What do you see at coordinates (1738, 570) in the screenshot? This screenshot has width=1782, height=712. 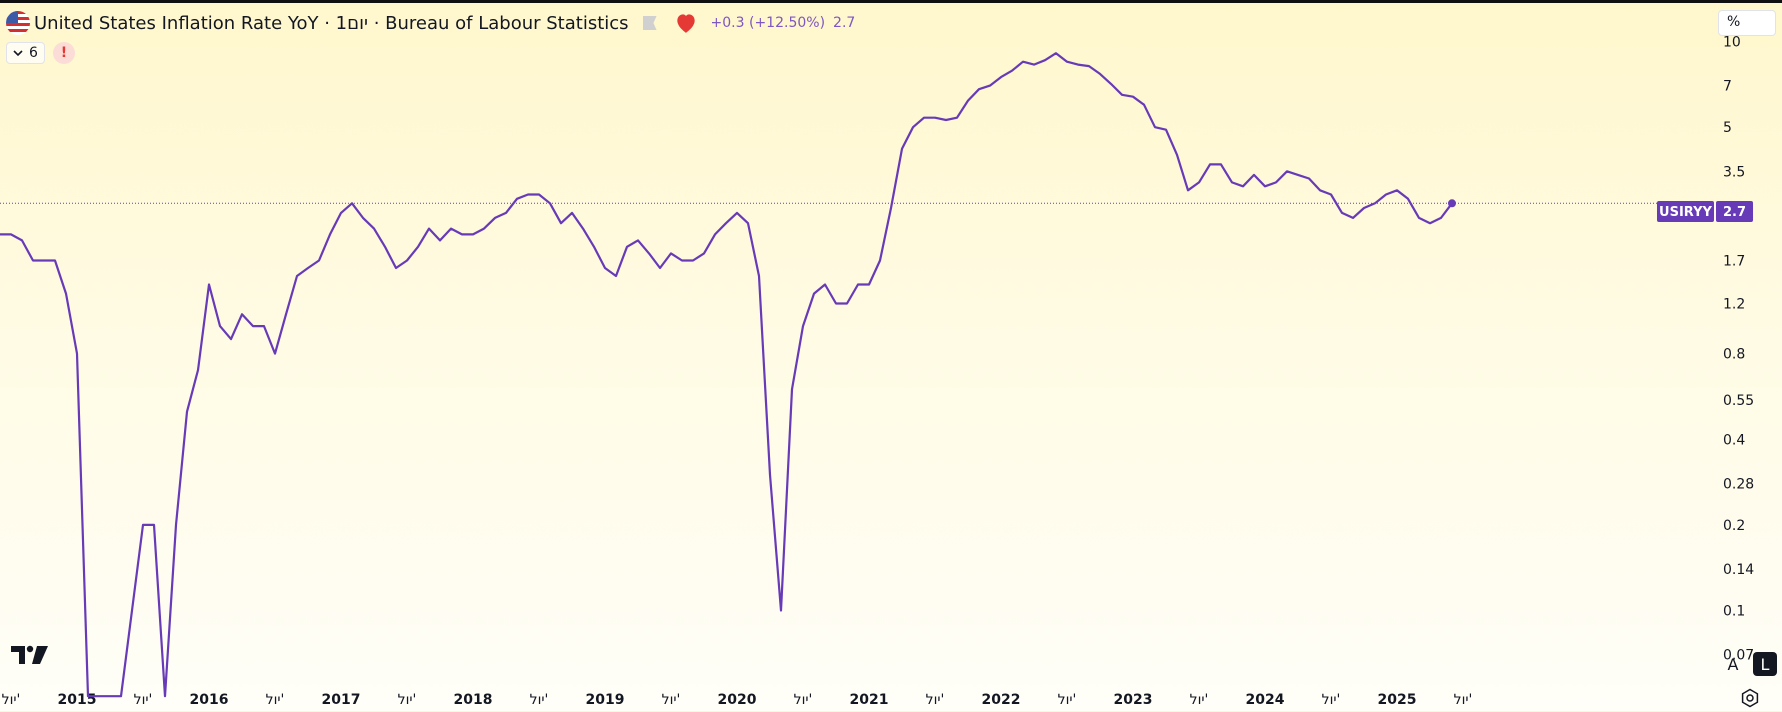 I see `y-tick-label: 0.14` at bounding box center [1738, 570].